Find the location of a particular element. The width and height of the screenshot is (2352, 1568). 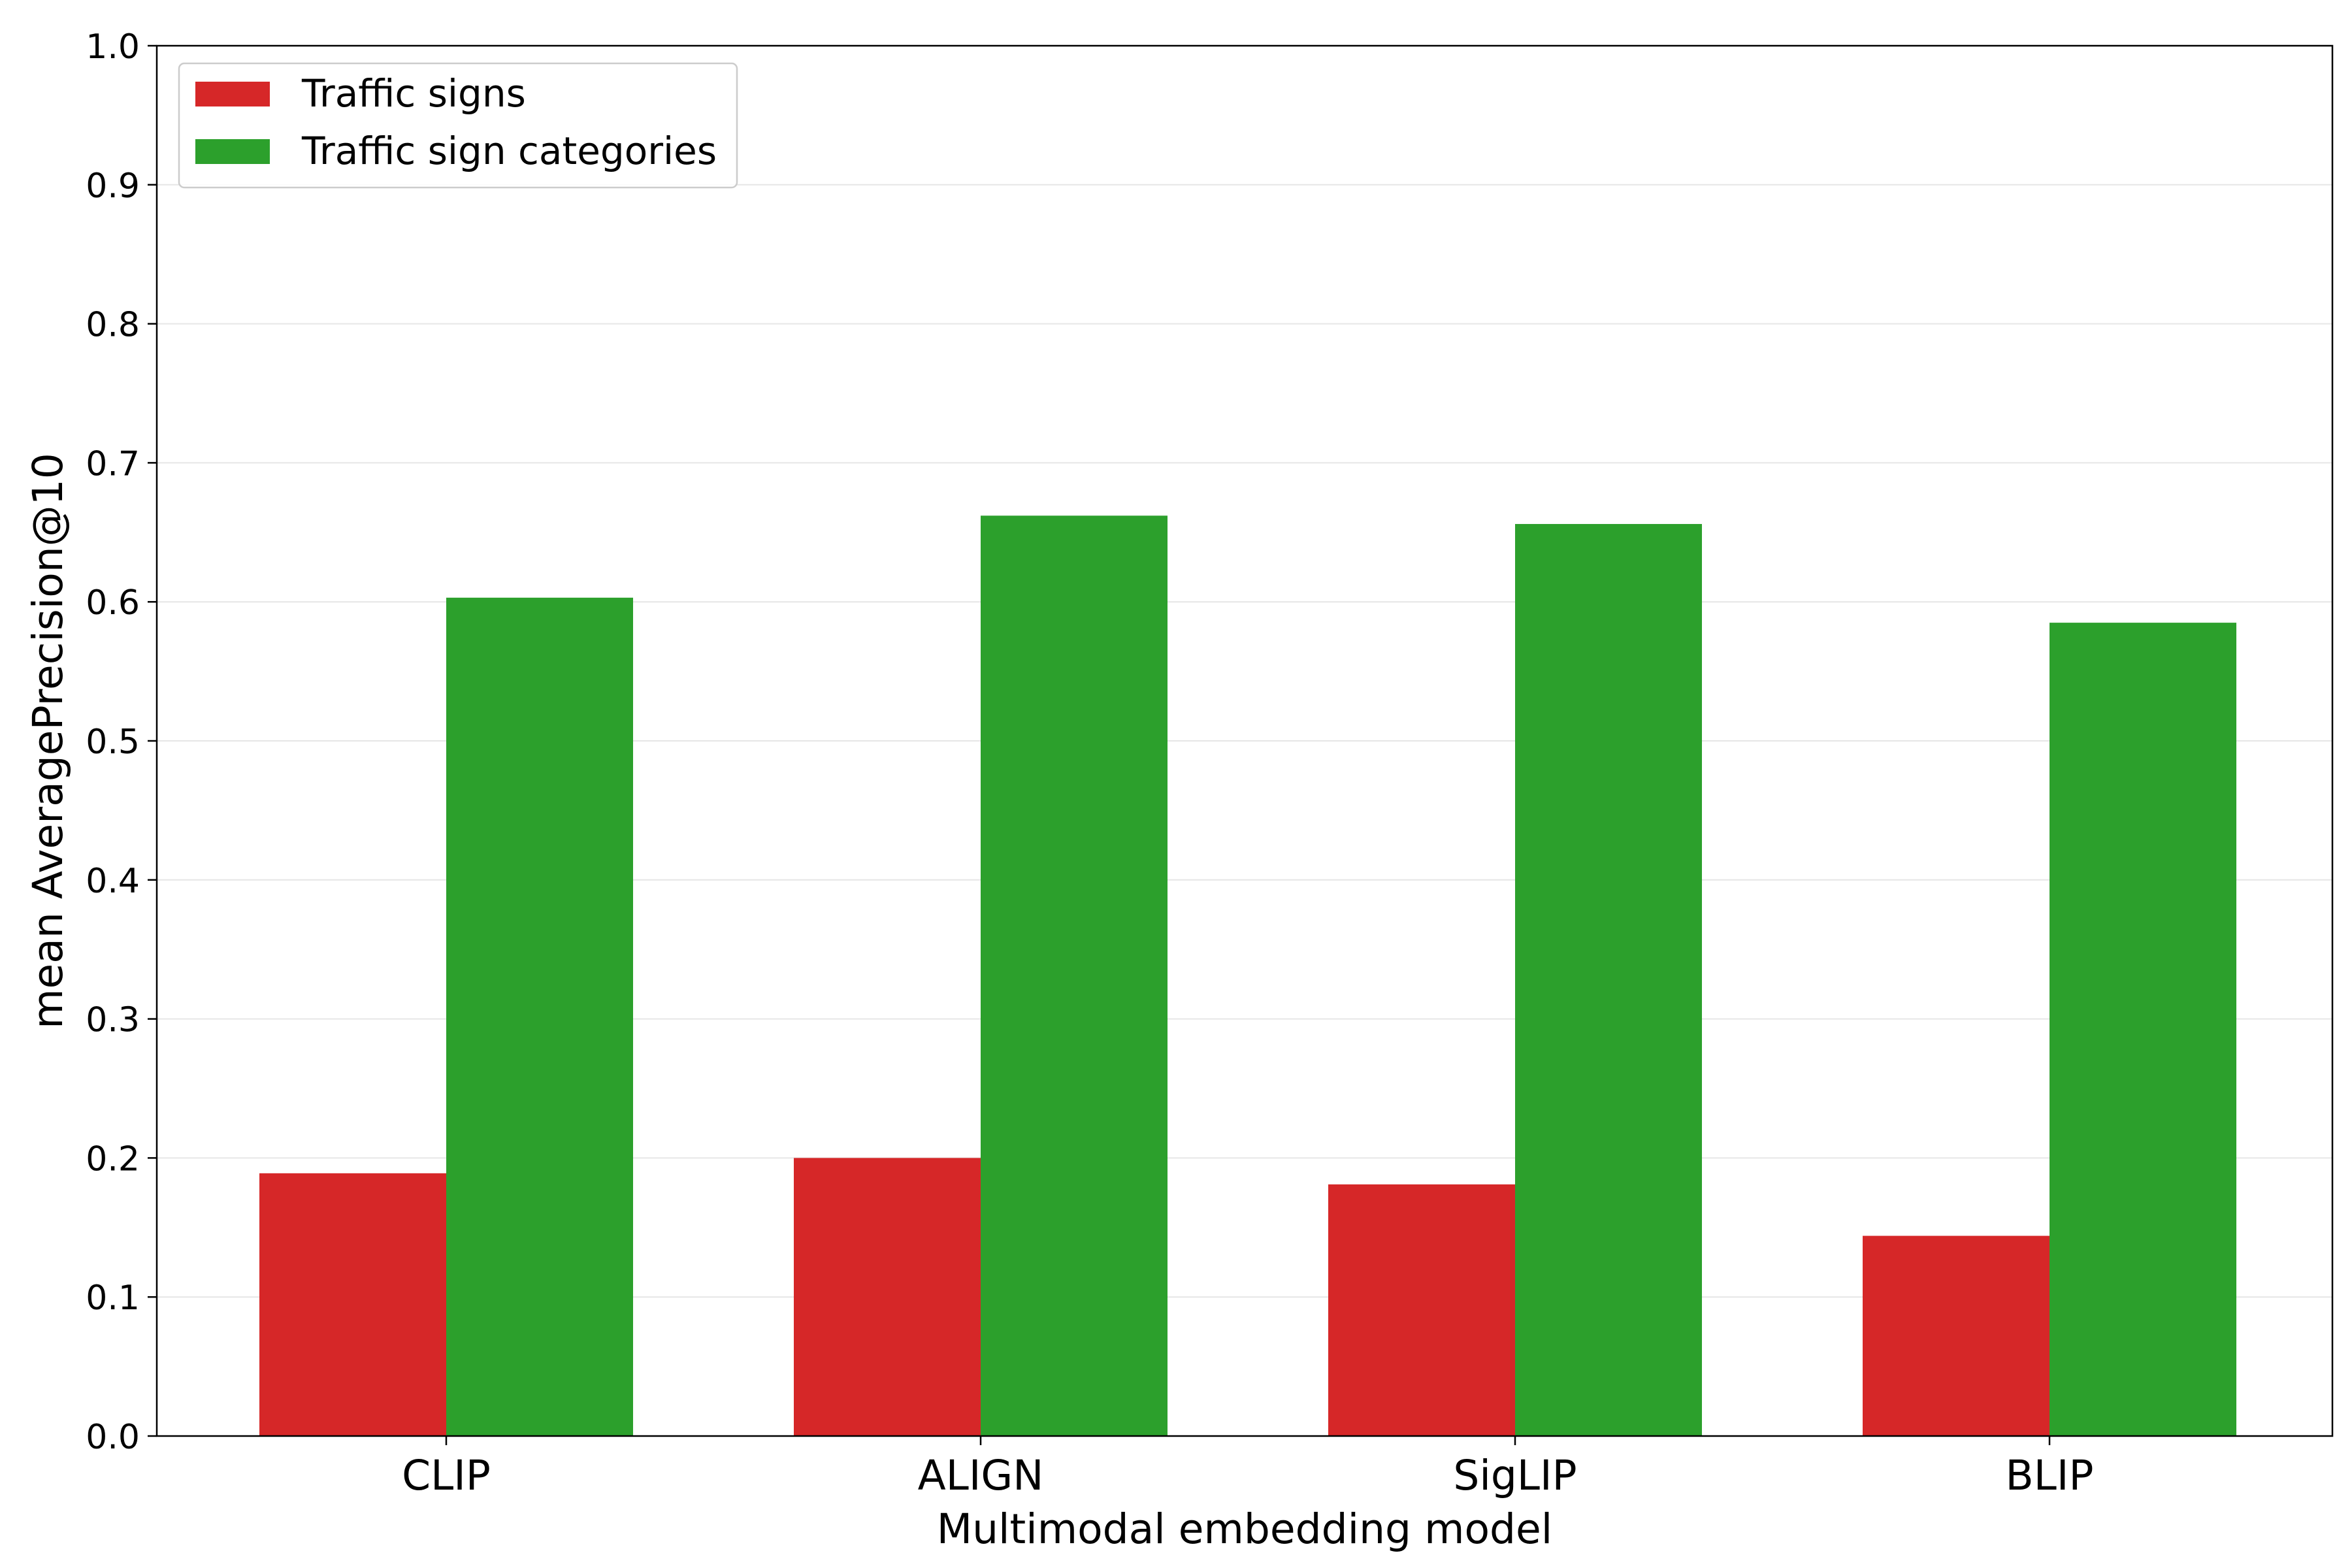

x-axis-ticks: CLIP ALIGN SigLIP BLIP is located at coordinates (1247, 1467).